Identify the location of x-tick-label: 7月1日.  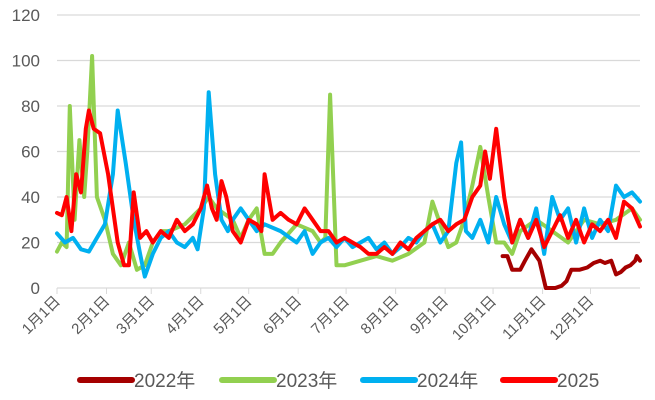
(330, 315).